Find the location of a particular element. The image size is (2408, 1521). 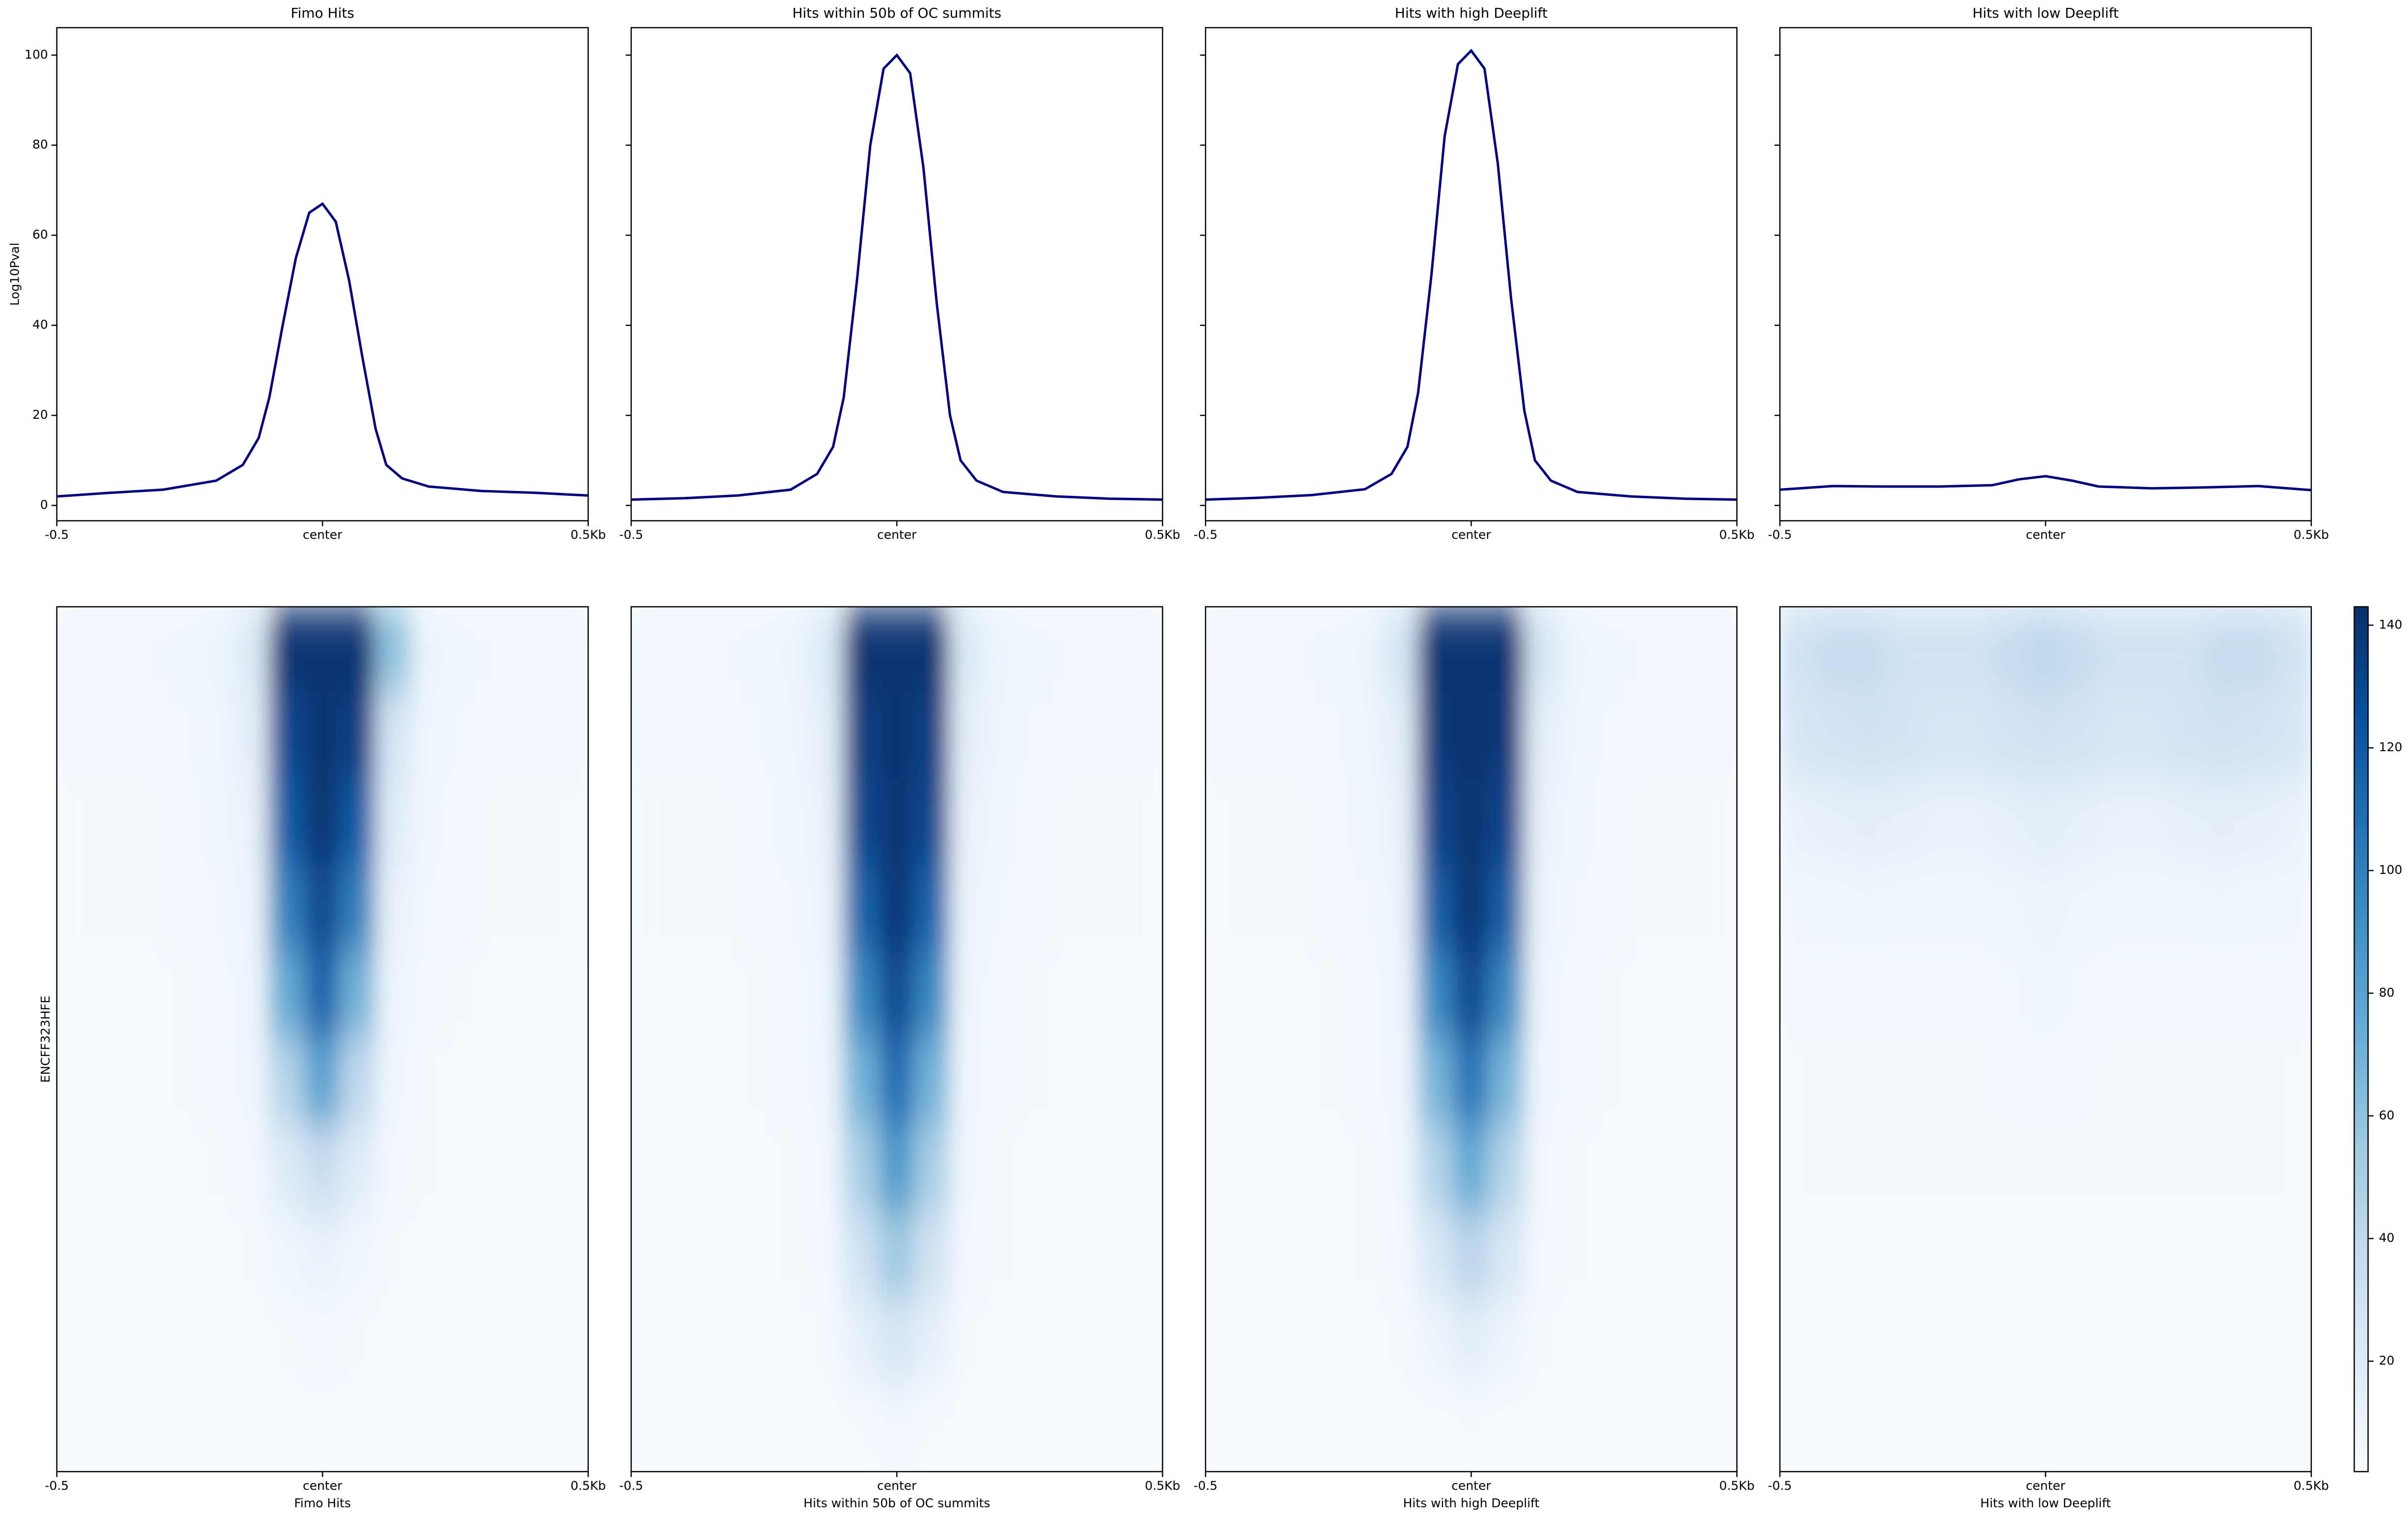

axes-frame is located at coordinates (322, 274).